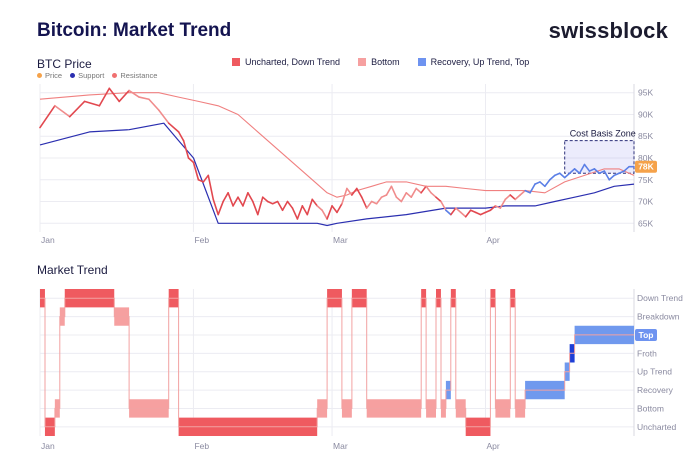 Image resolution: width=690 pixels, height=476 pixels. I want to click on brand-logo: swissblock, so click(608, 30).